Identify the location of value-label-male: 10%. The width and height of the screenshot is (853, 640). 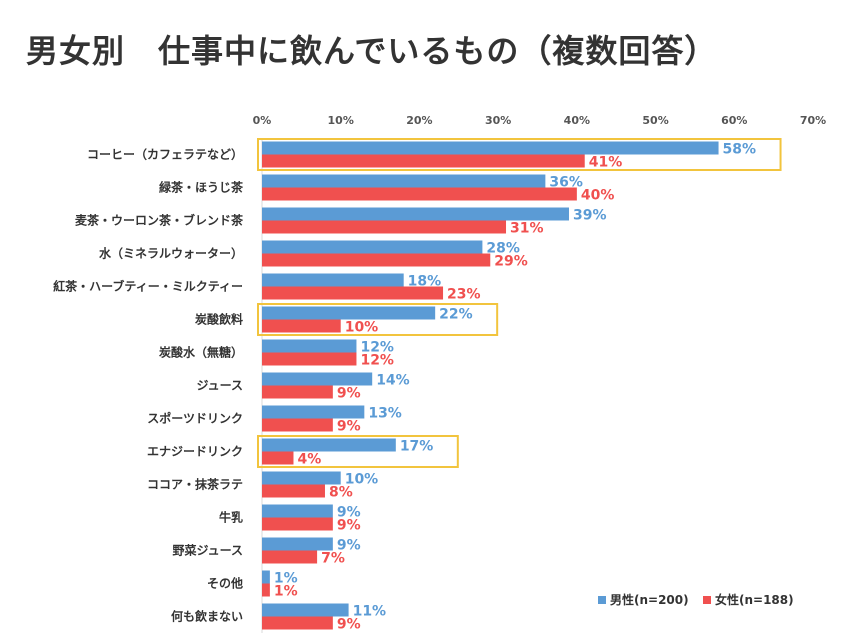
(362, 480).